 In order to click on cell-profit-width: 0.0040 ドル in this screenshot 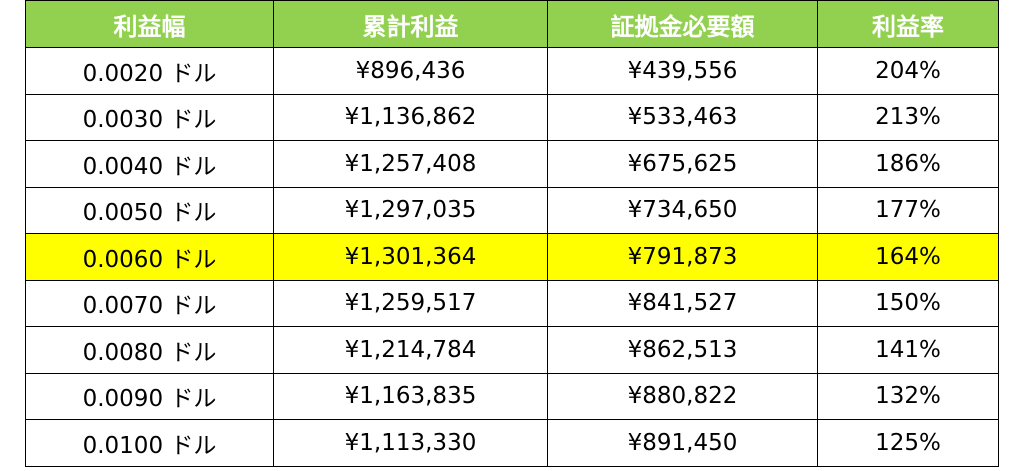, I will do `click(149, 164)`.